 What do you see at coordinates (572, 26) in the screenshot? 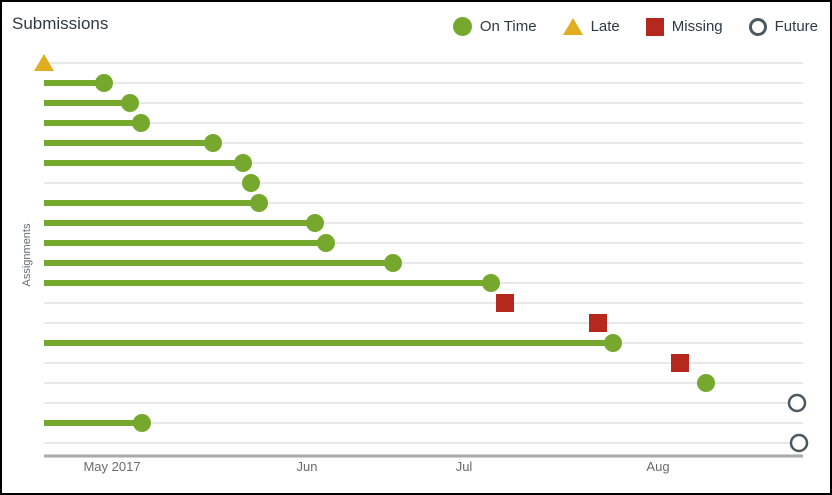
I see `late-triangle-icon` at bounding box center [572, 26].